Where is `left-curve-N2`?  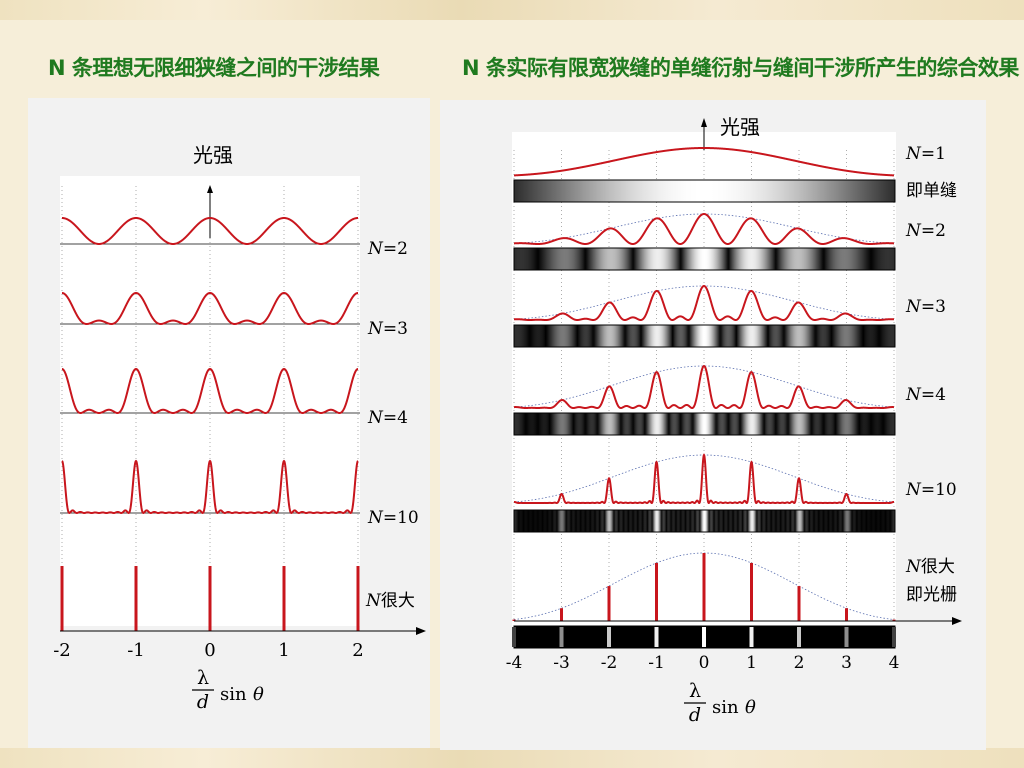
left-curve-N2 is located at coordinates (210, 231).